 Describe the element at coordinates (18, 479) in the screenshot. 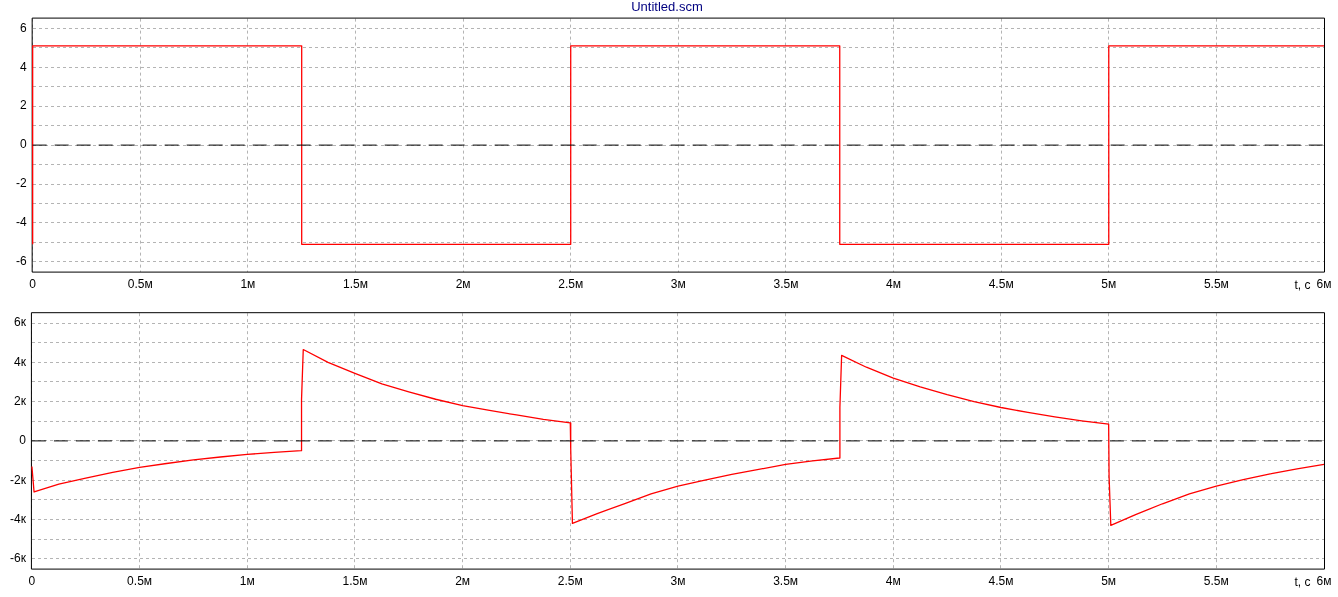

I see `y-tick-label: -2к` at that location.